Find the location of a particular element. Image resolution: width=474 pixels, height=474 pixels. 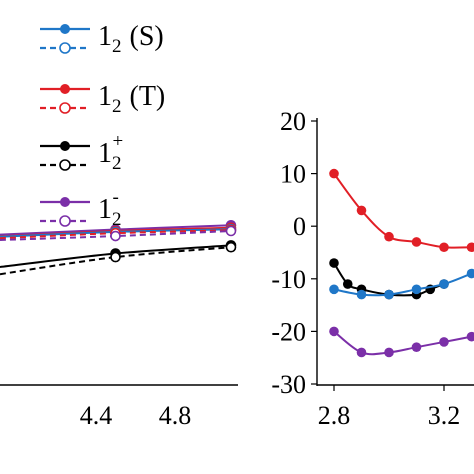

y-tick-label: -30 is located at coordinates (288, 384).